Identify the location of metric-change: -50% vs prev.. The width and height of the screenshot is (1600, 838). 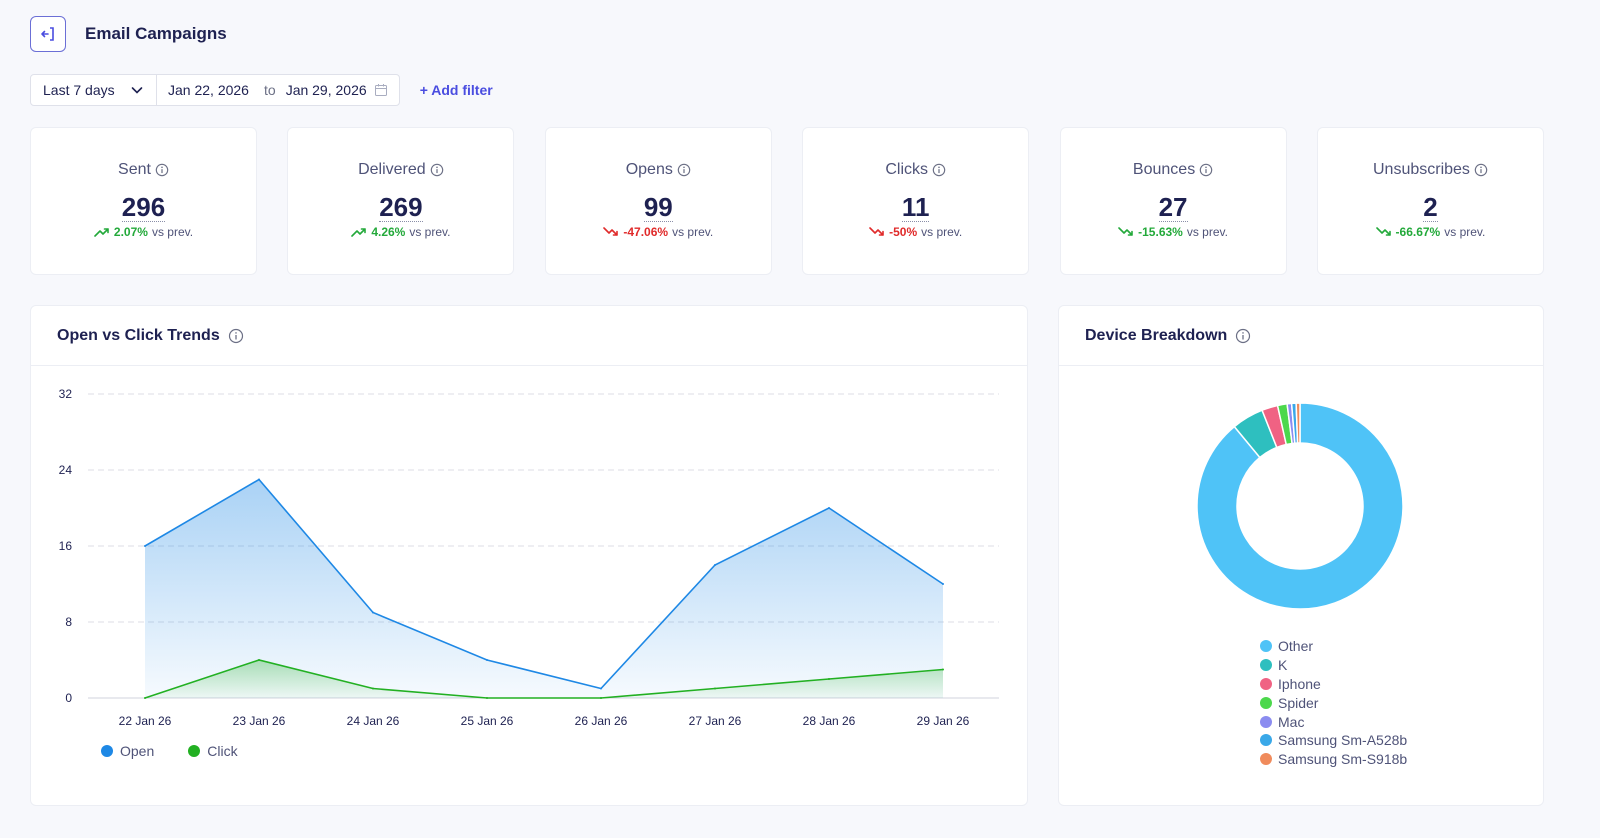
(915, 232).